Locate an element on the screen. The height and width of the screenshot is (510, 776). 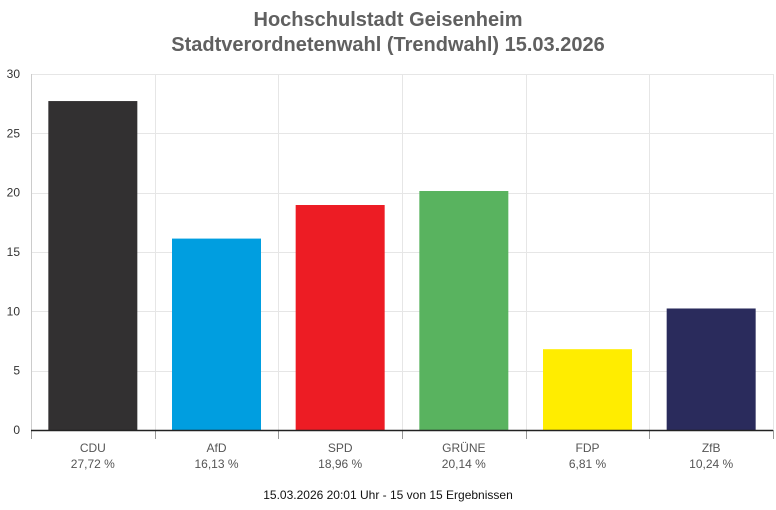
y-tick-label: 10 is located at coordinates (14, 311).